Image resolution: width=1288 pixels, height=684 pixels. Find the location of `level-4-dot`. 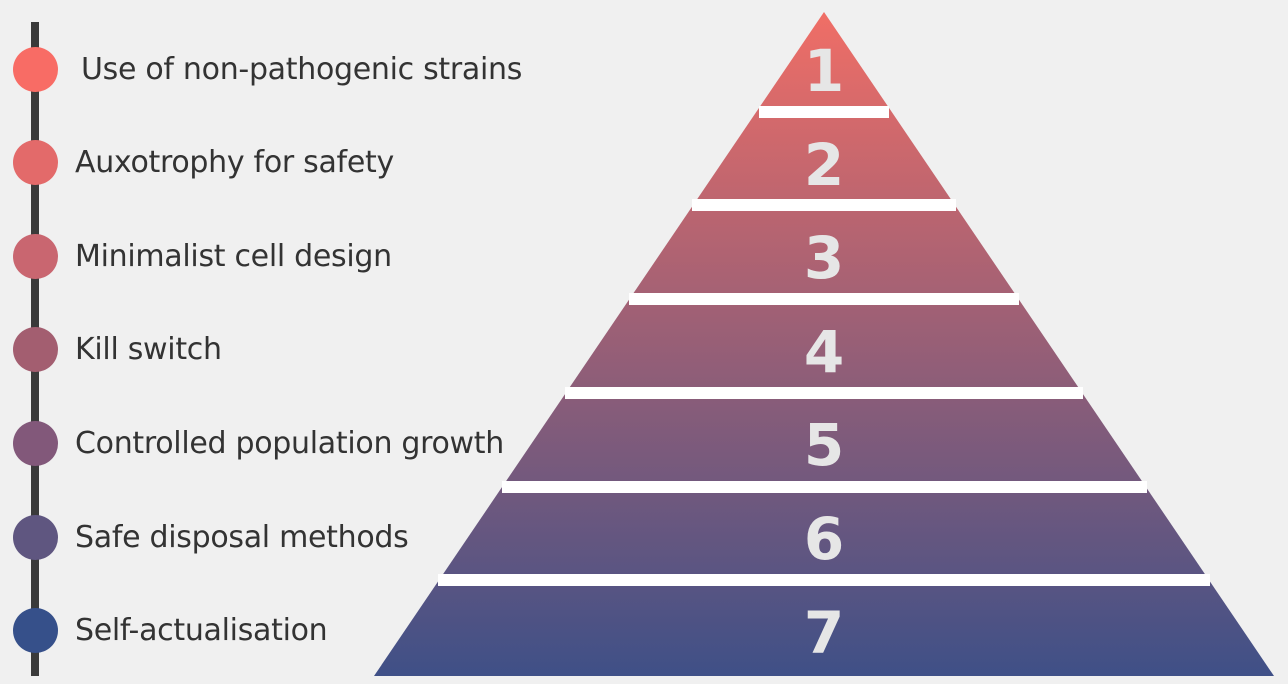

level-4-dot is located at coordinates (35, 349).